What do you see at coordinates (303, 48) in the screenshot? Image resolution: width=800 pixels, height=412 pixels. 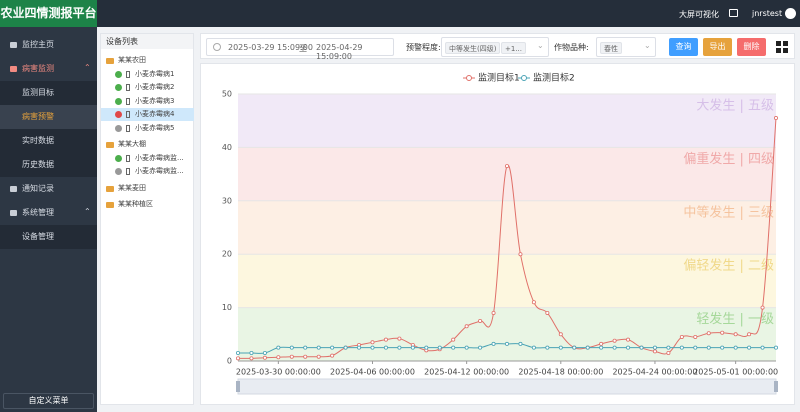 I see `range-separator: 至` at bounding box center [303, 48].